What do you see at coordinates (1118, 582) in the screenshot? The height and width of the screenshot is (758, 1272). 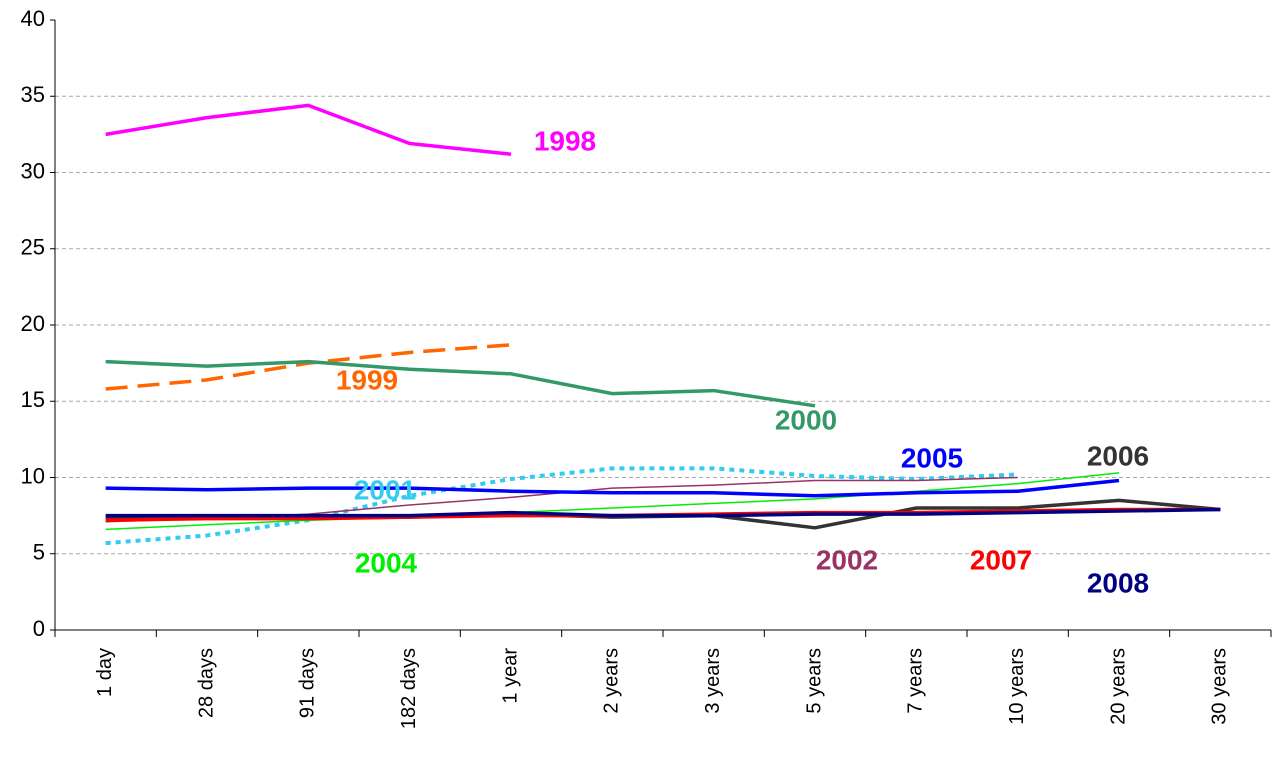 I see `series-label: 2008` at bounding box center [1118, 582].